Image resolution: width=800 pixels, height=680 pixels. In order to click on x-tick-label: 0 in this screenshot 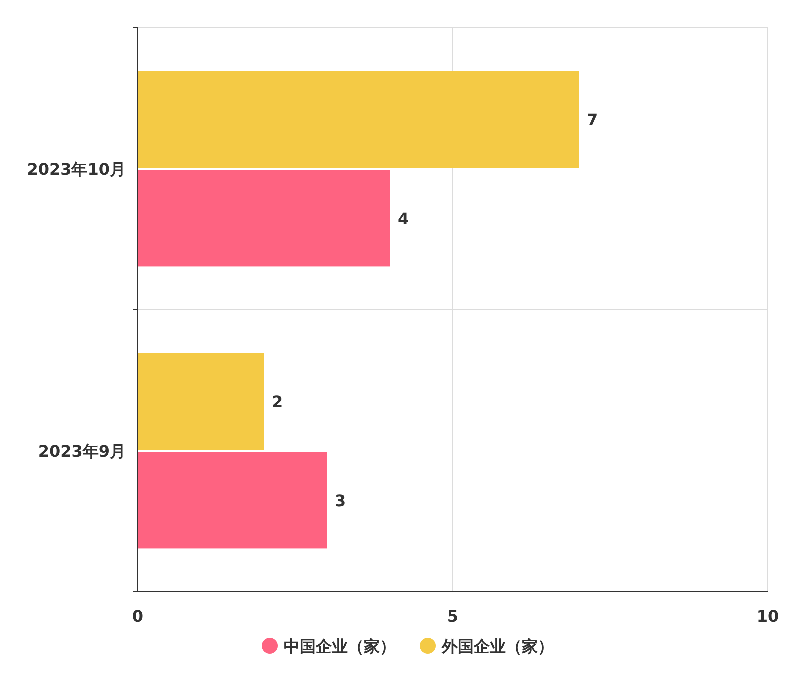, I will do `click(138, 616)`.